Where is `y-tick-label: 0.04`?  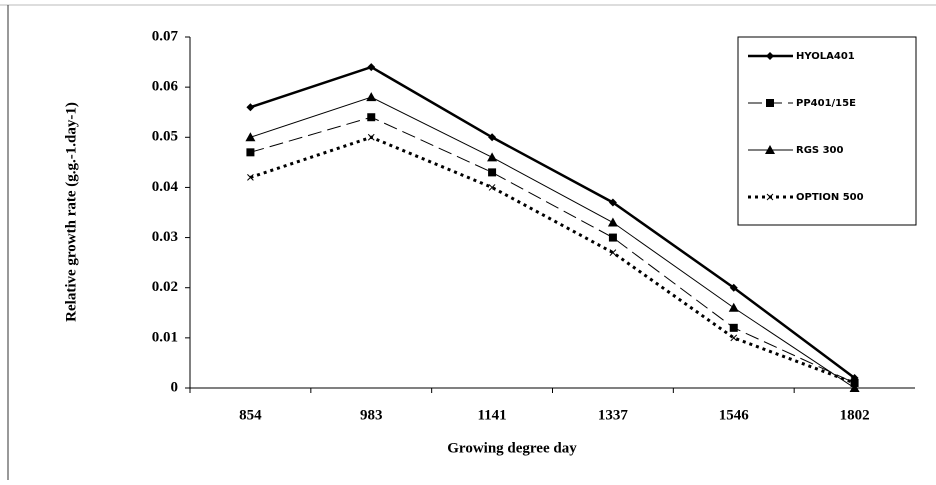
y-tick-label: 0.04 is located at coordinates (165, 187).